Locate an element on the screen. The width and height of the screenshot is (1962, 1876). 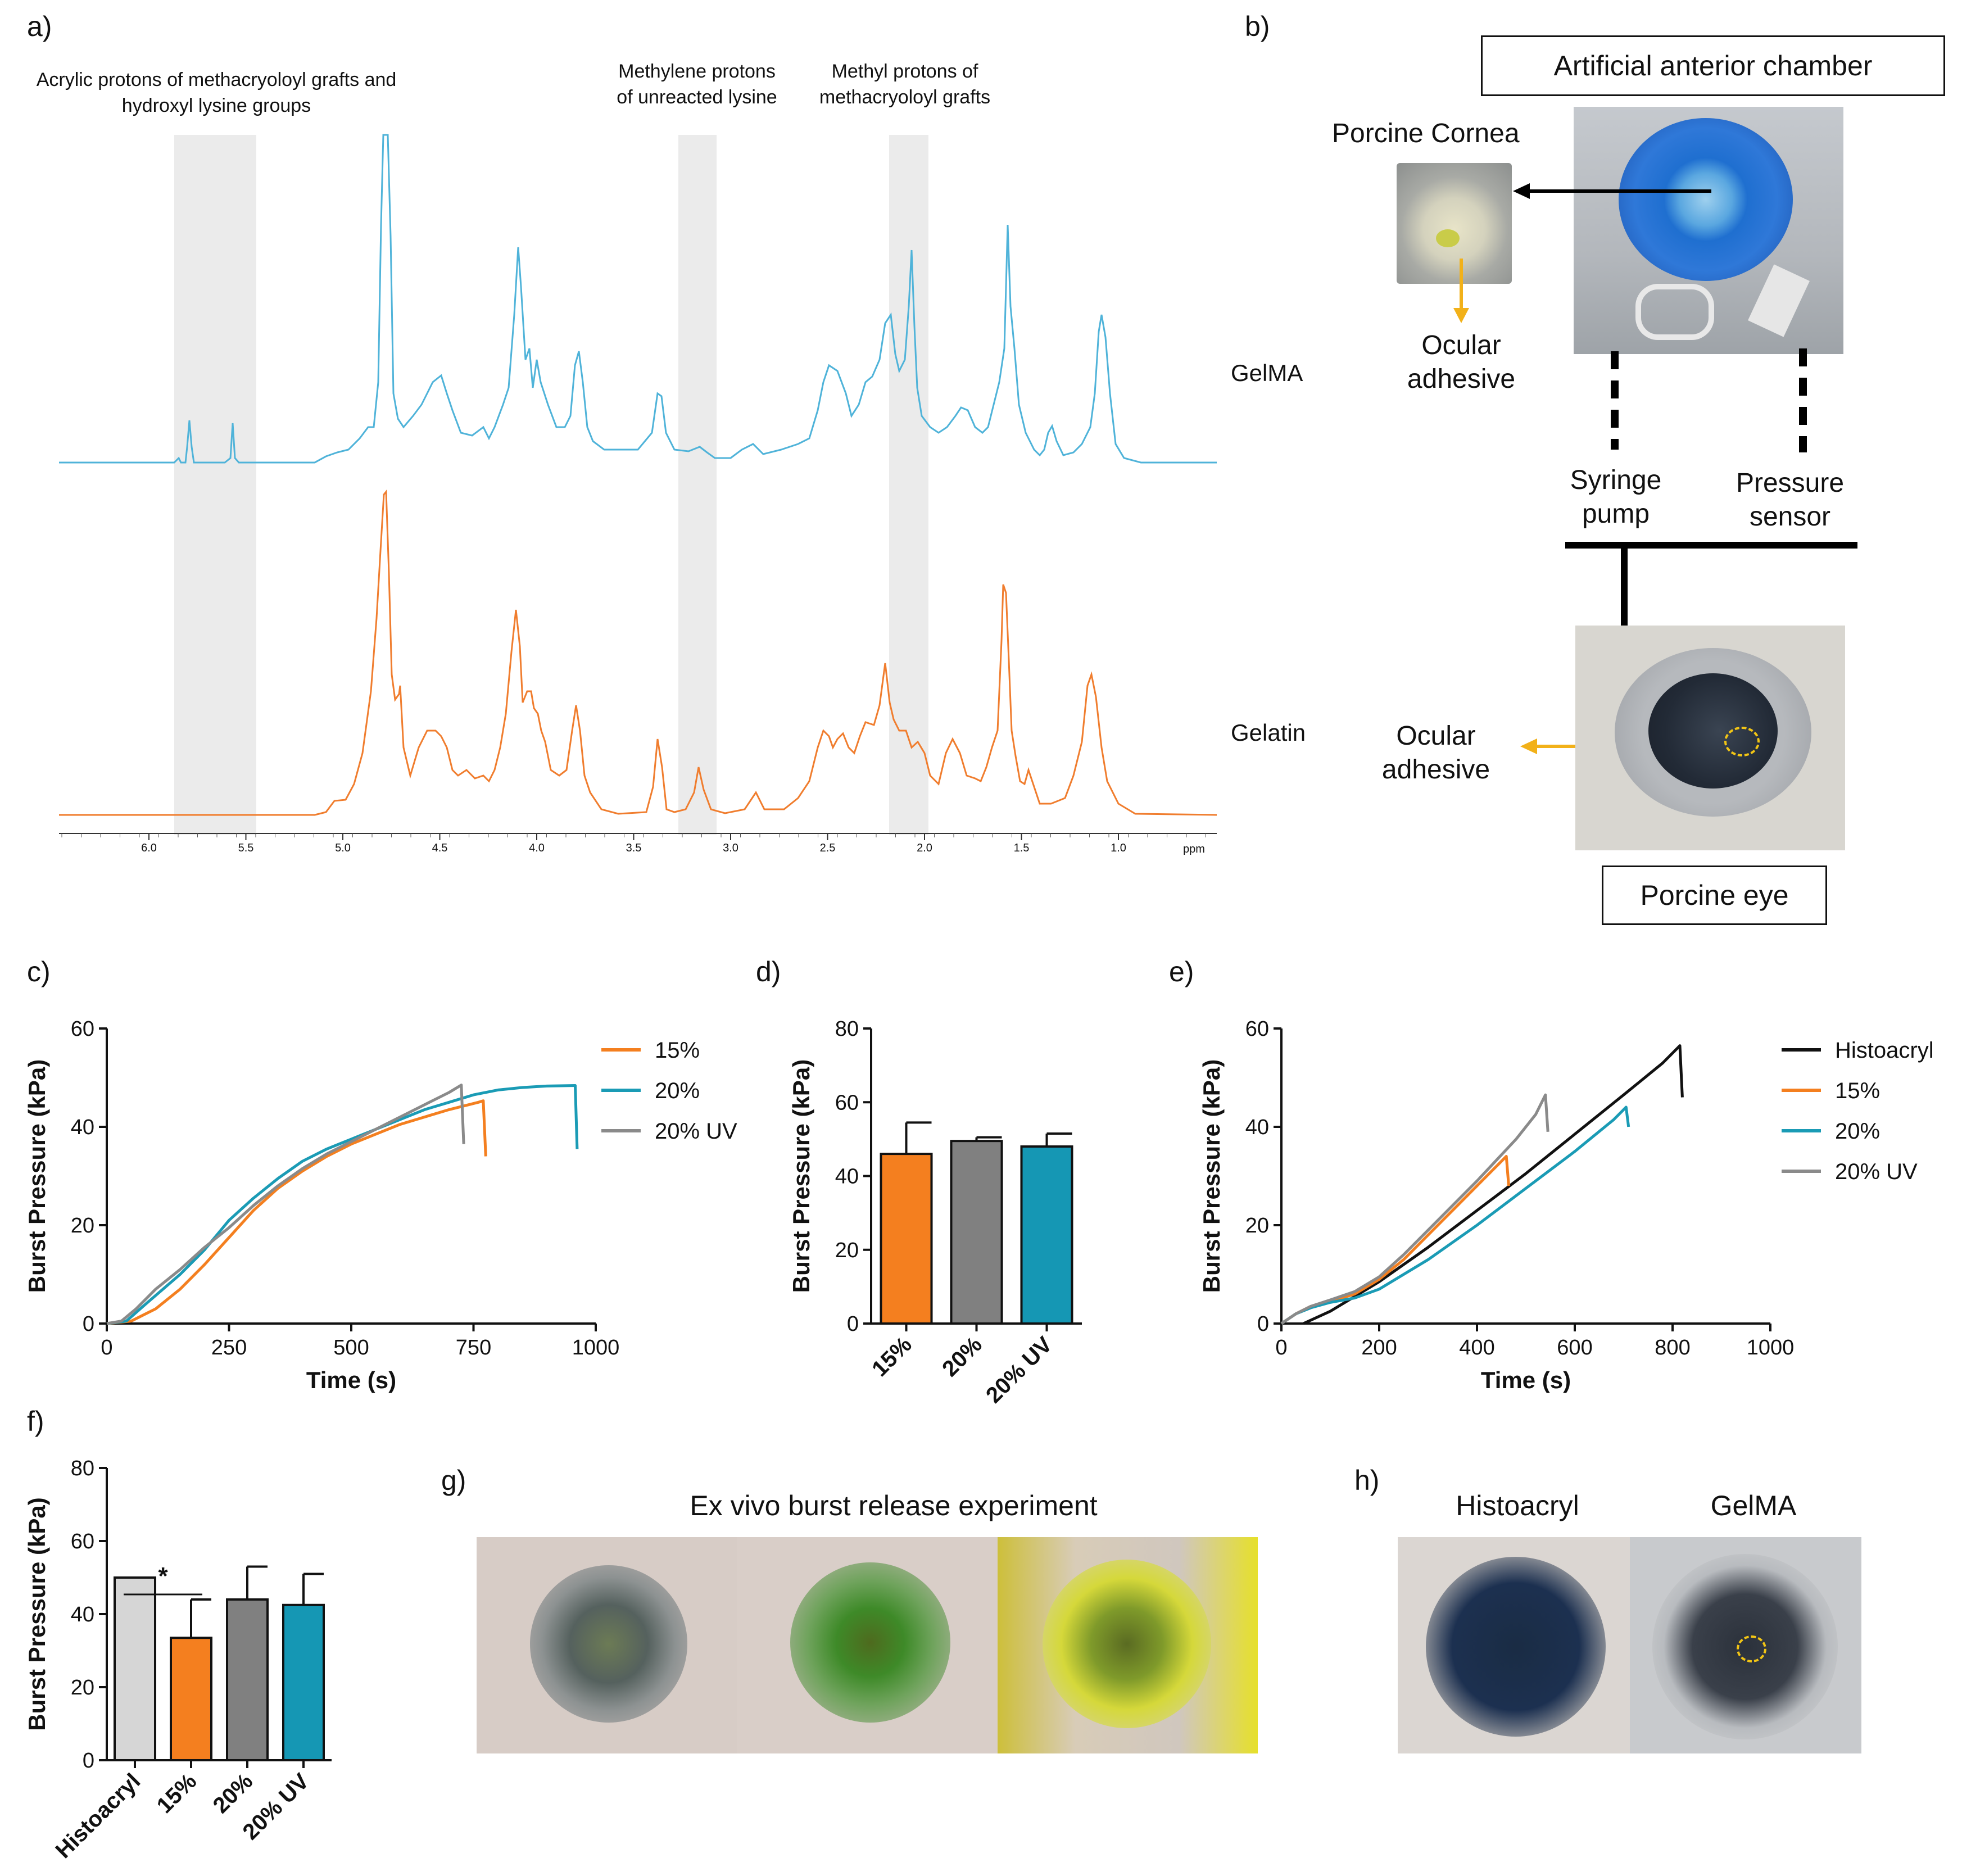
panel-label-e: e) is located at coordinates (1181, 971).